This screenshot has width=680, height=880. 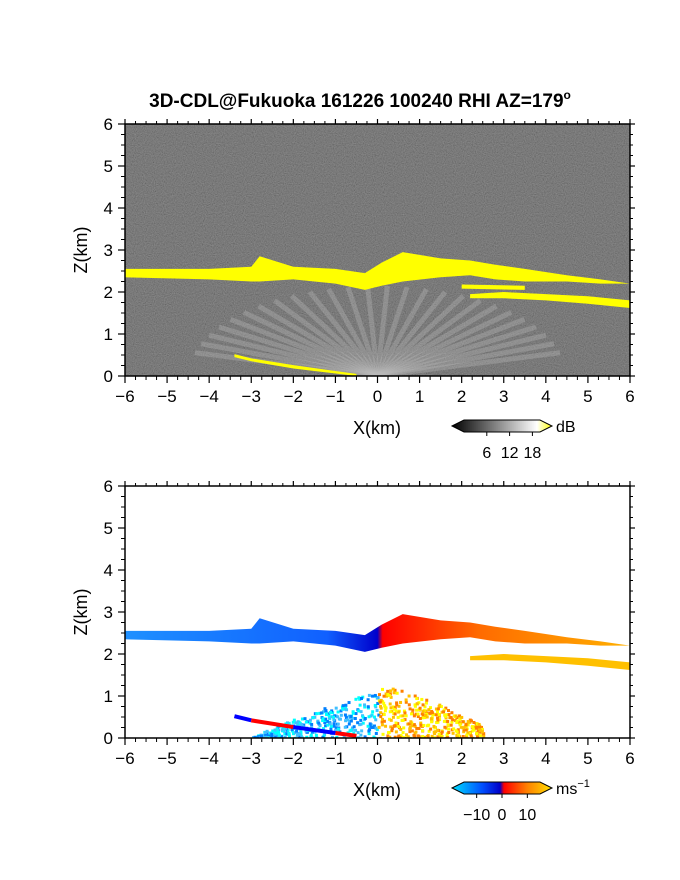 What do you see at coordinates (377, 428) in the screenshot?
I see `panel1-xlabel: X(km)` at bounding box center [377, 428].